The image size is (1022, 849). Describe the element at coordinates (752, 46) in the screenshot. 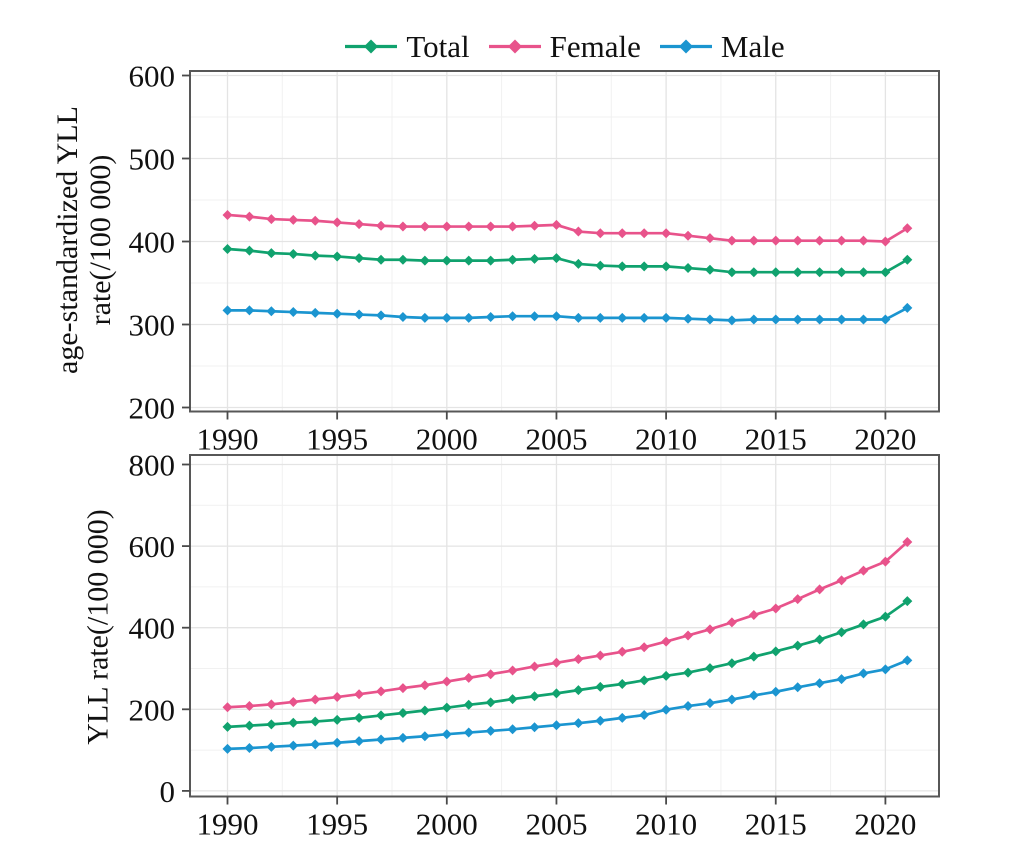

I see `legend-label-male: Male` at that location.